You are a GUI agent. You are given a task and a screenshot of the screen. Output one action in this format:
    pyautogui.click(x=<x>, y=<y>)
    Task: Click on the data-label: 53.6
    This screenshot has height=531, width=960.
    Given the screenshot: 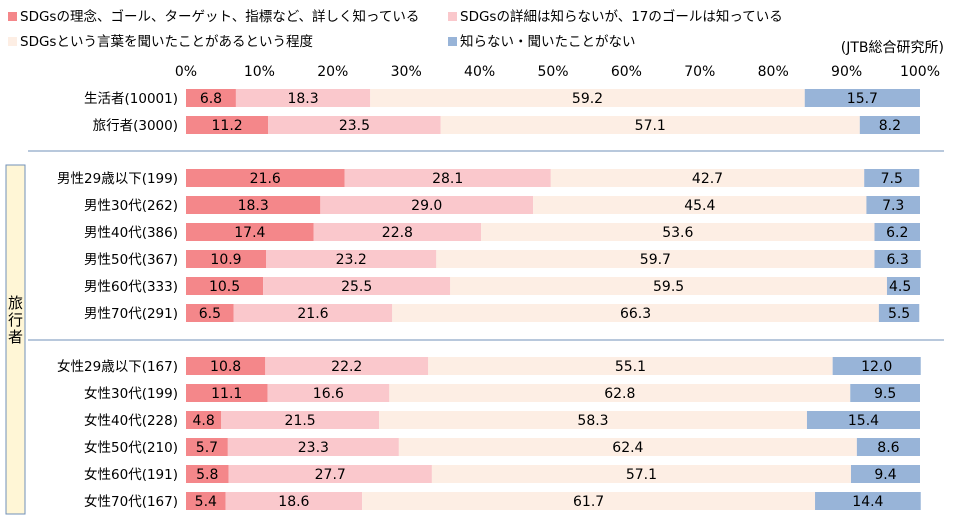 What is the action you would take?
    pyautogui.click(x=677, y=233)
    